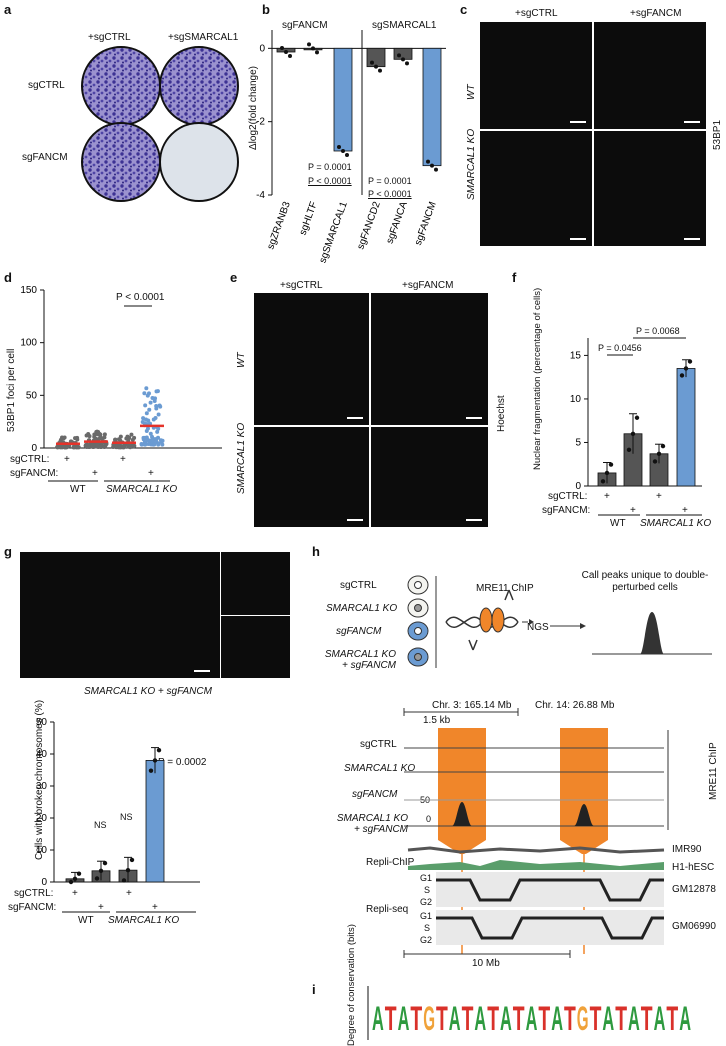 Image resolution: width=726 pixels, height=1046 pixels. Describe the element at coordinates (375, 794) in the screenshot. I see `h-track-3: sgFANCM` at that location.